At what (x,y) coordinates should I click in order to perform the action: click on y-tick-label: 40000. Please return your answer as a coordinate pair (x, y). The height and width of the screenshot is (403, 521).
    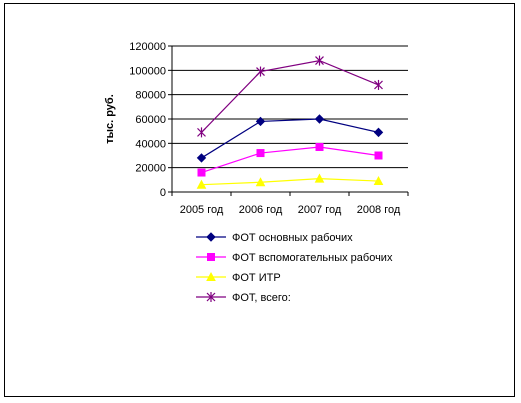
    Looking at the image, I should click on (150, 144).